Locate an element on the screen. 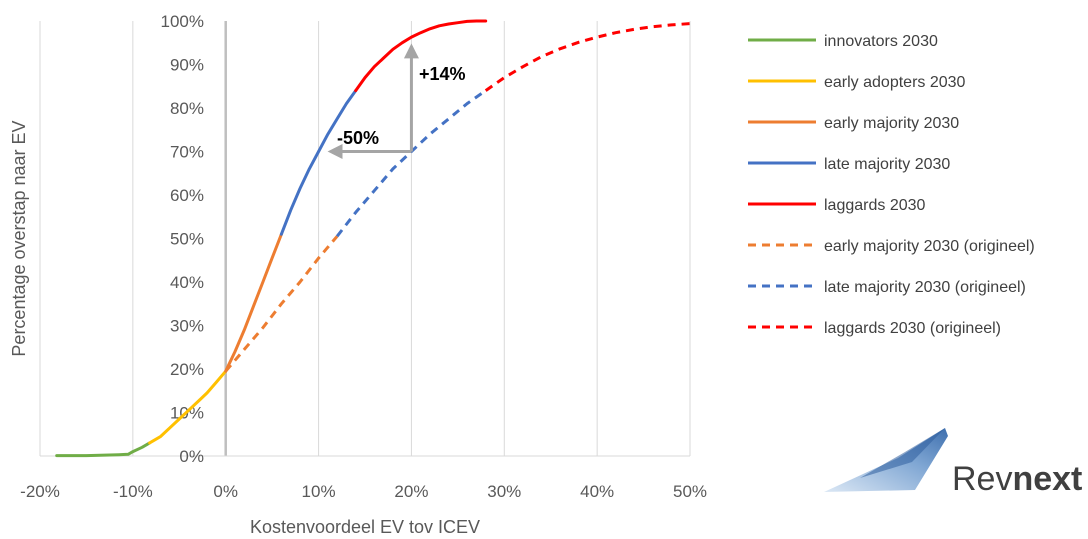 This screenshot has height=539, width=1088. legend-label-7: laggards 2030 (origineel) is located at coordinates (912, 328).